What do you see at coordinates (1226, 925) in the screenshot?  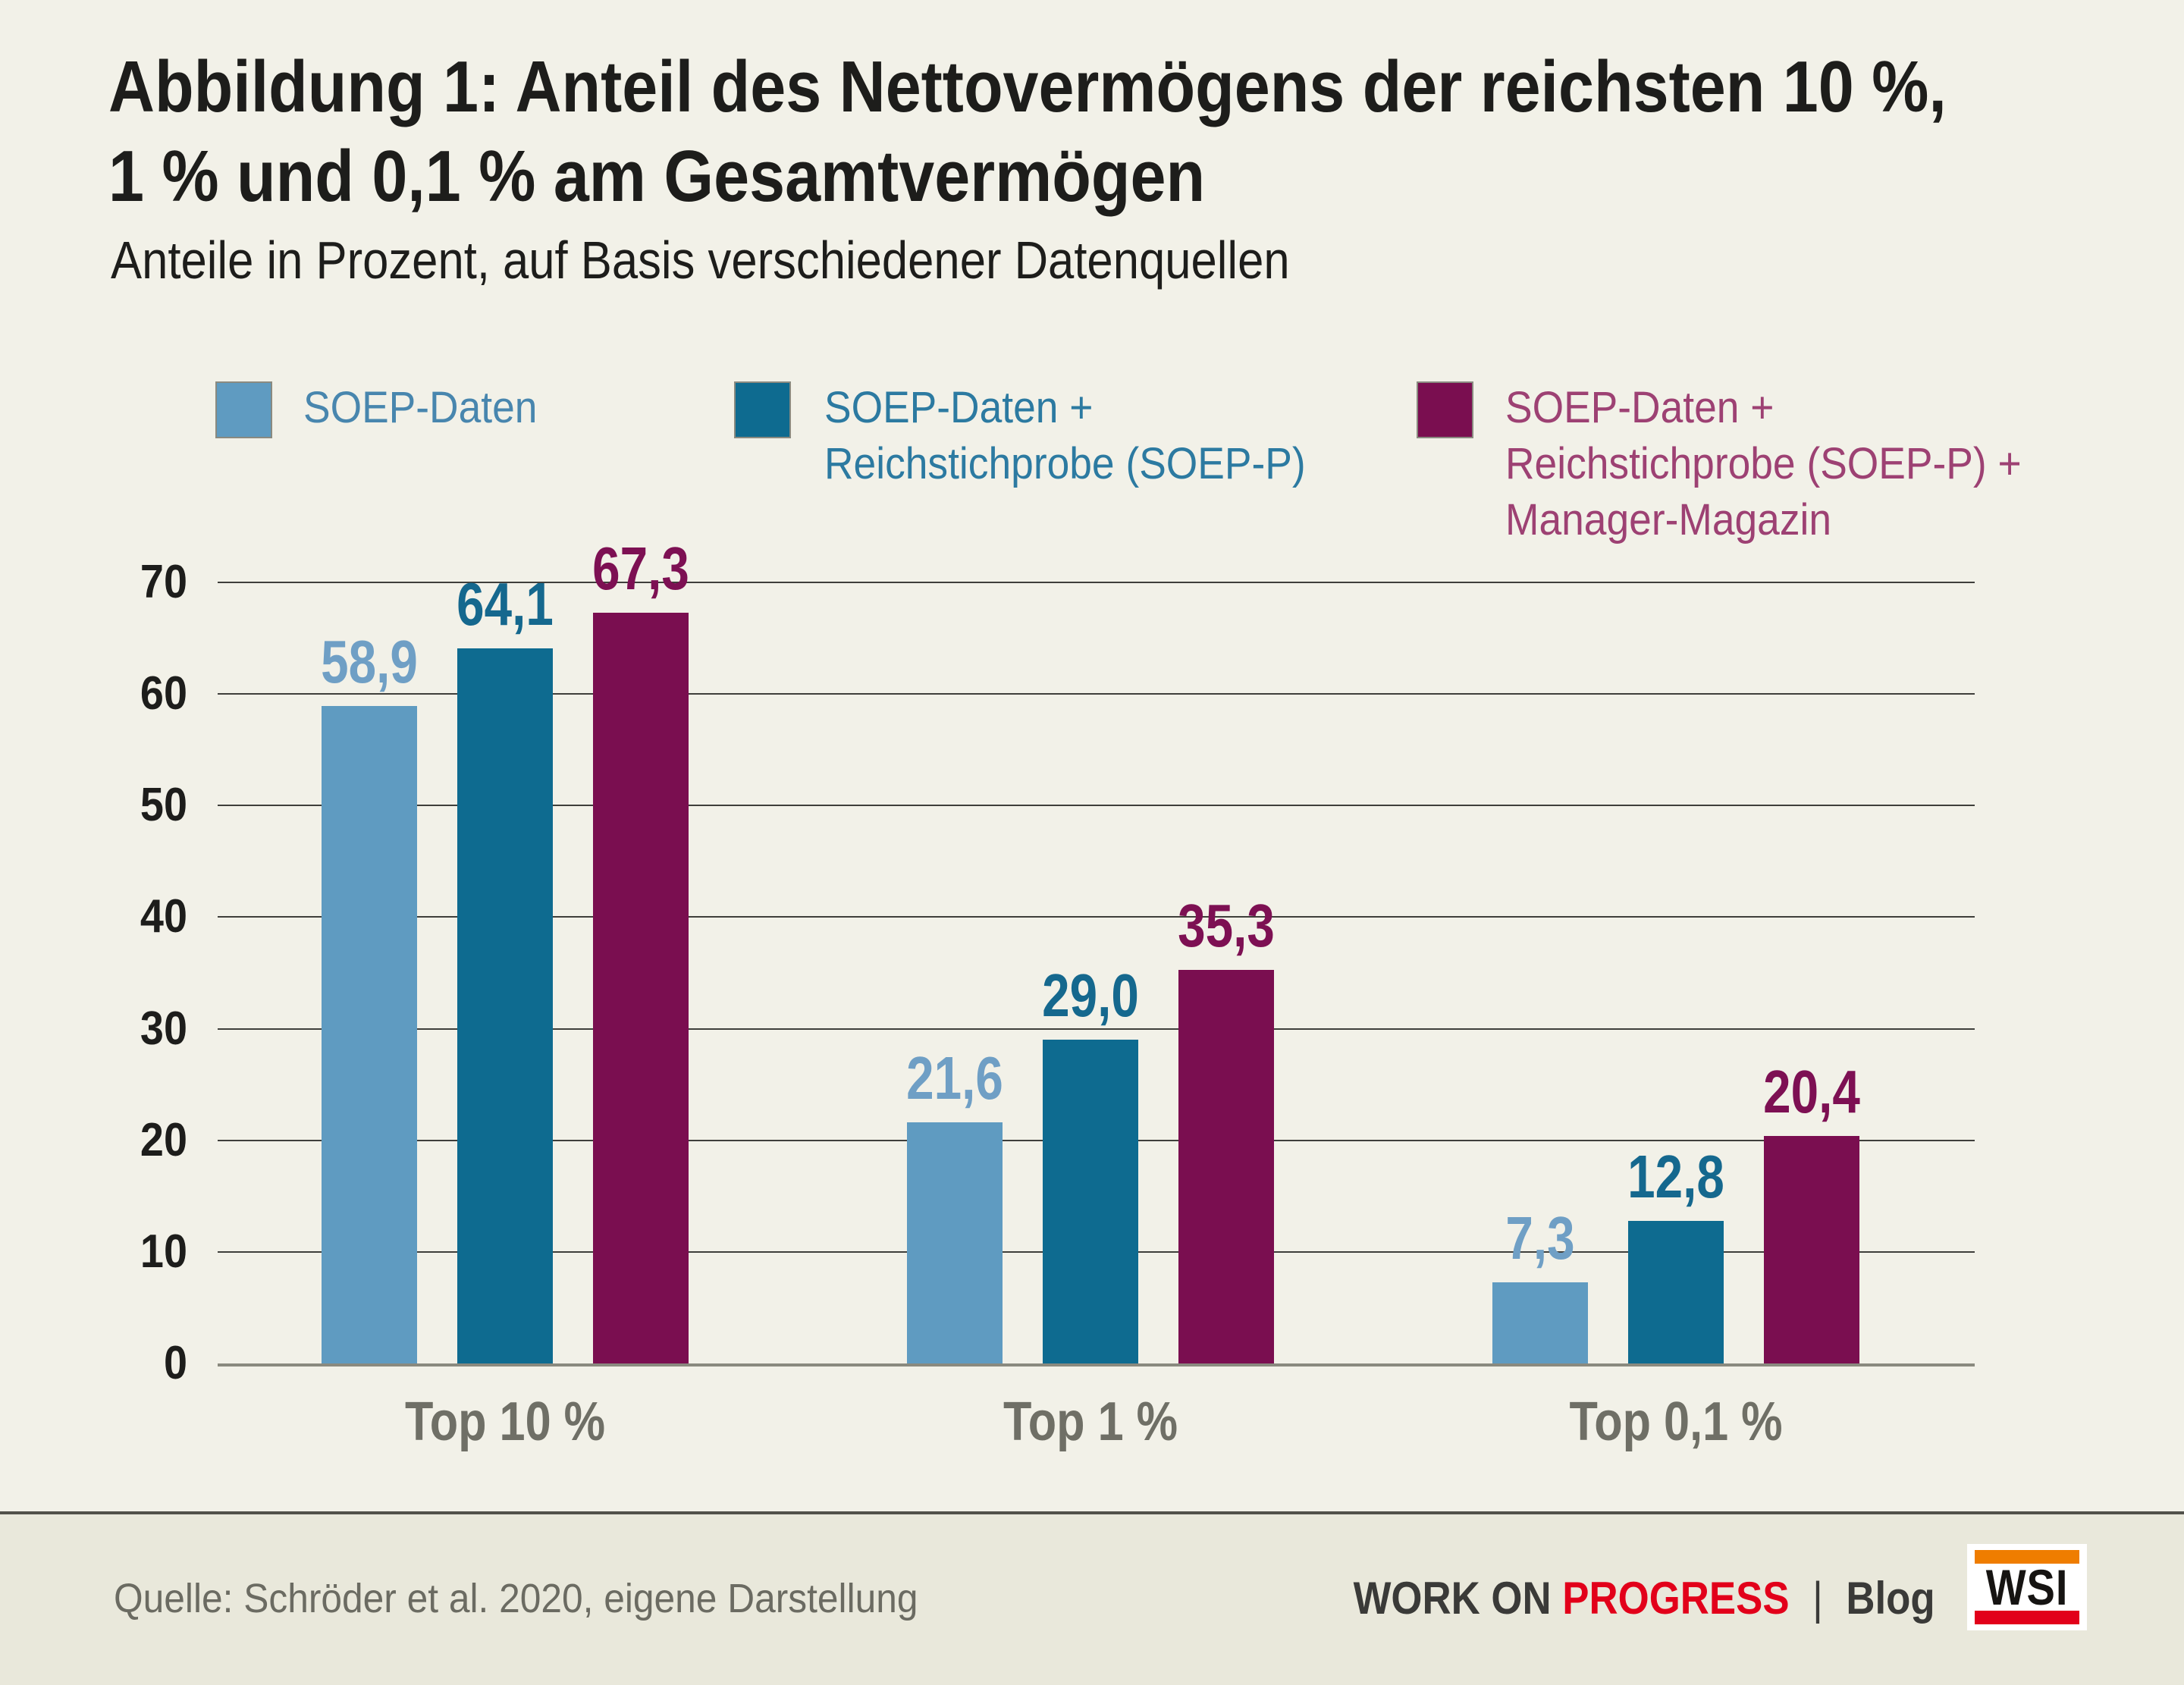 I see `bar-value-top-1-series-3: 35,3` at bounding box center [1226, 925].